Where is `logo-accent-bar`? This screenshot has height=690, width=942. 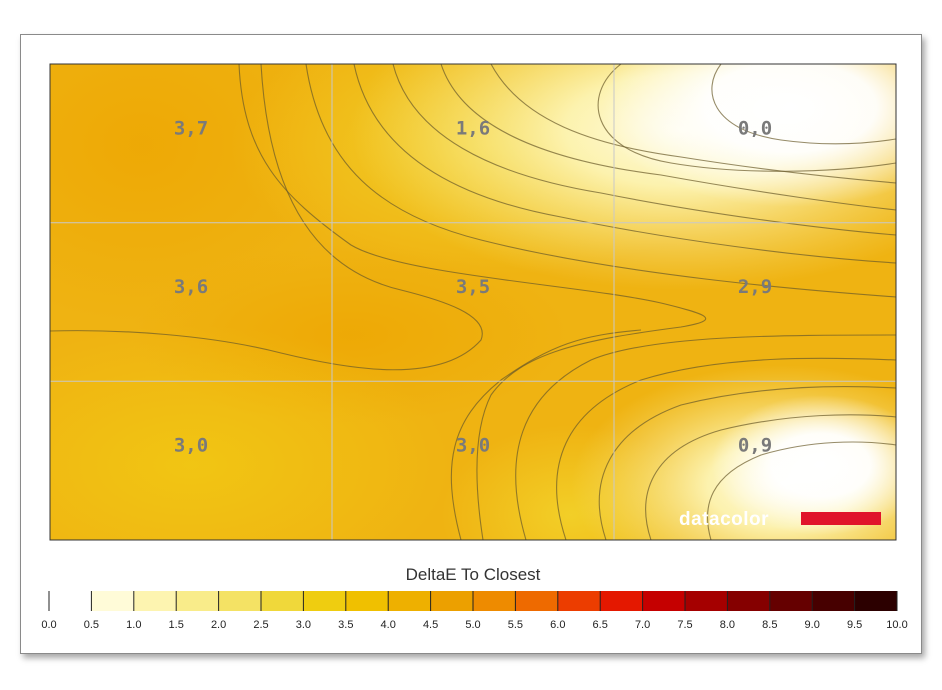 logo-accent-bar is located at coordinates (841, 518).